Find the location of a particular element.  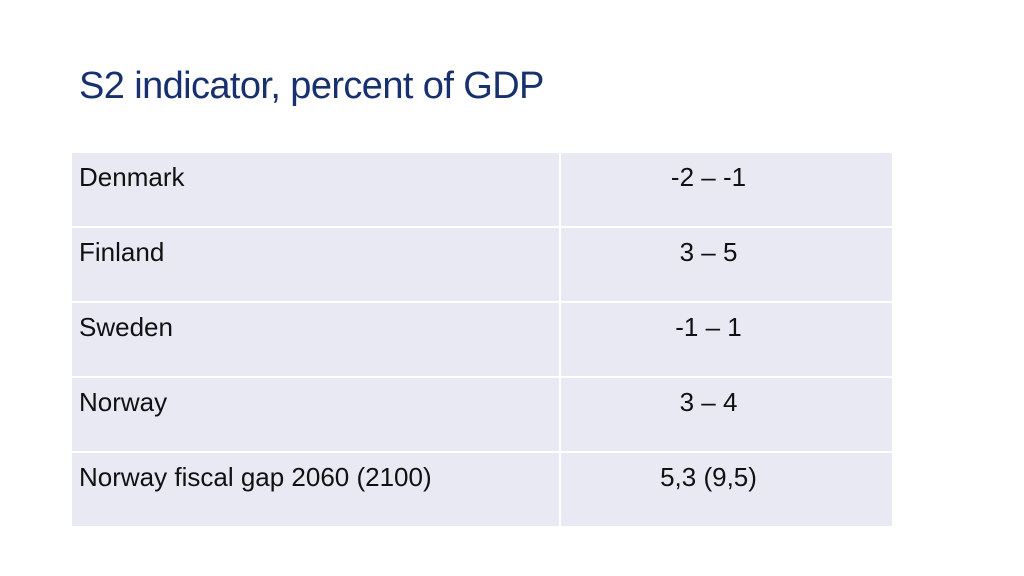

table-row: Norway fiscal gap 2060 (2100) 5,3 (9,5) is located at coordinates (482, 488).